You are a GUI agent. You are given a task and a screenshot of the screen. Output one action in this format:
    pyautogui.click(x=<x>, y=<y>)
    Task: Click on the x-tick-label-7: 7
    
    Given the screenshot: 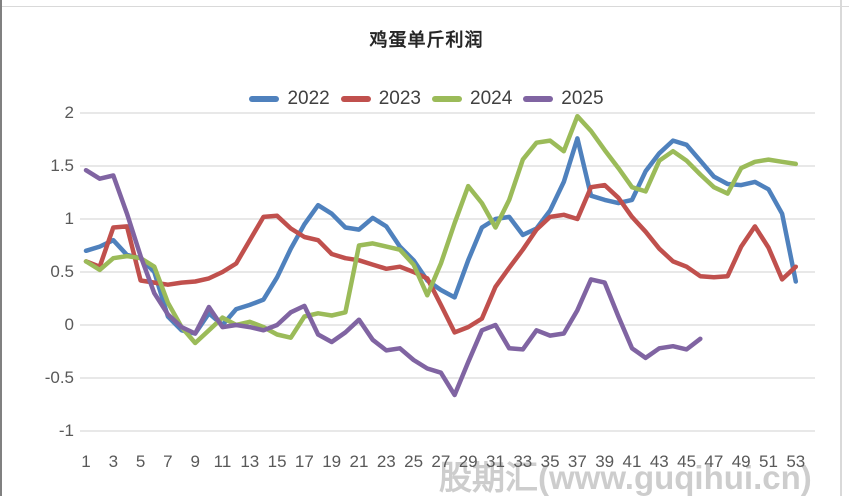 What is the action you would take?
    pyautogui.click(x=168, y=461)
    